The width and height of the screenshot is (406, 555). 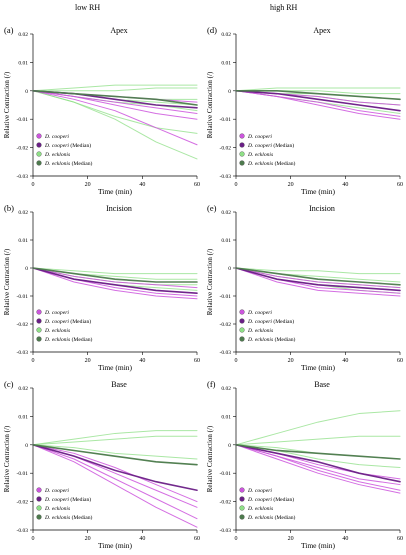 I want to click on panel-label-f: (f), so click(x=211, y=384).